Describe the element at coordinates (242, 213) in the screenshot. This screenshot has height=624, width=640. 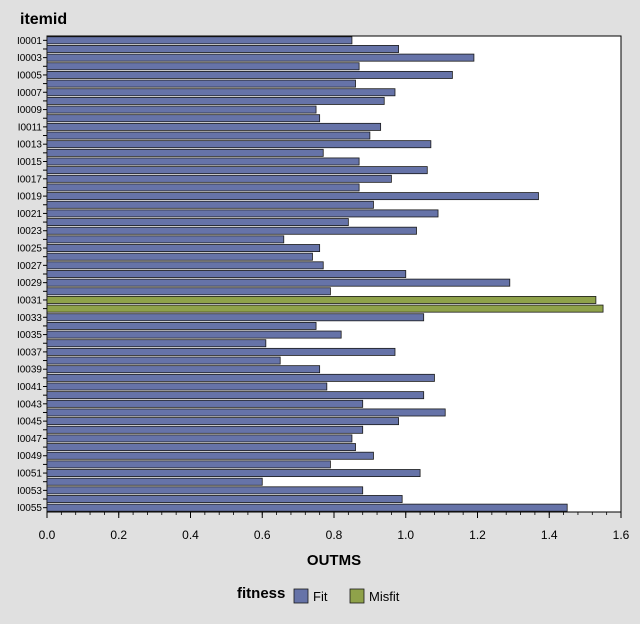
I see `bar-I0021` at that location.